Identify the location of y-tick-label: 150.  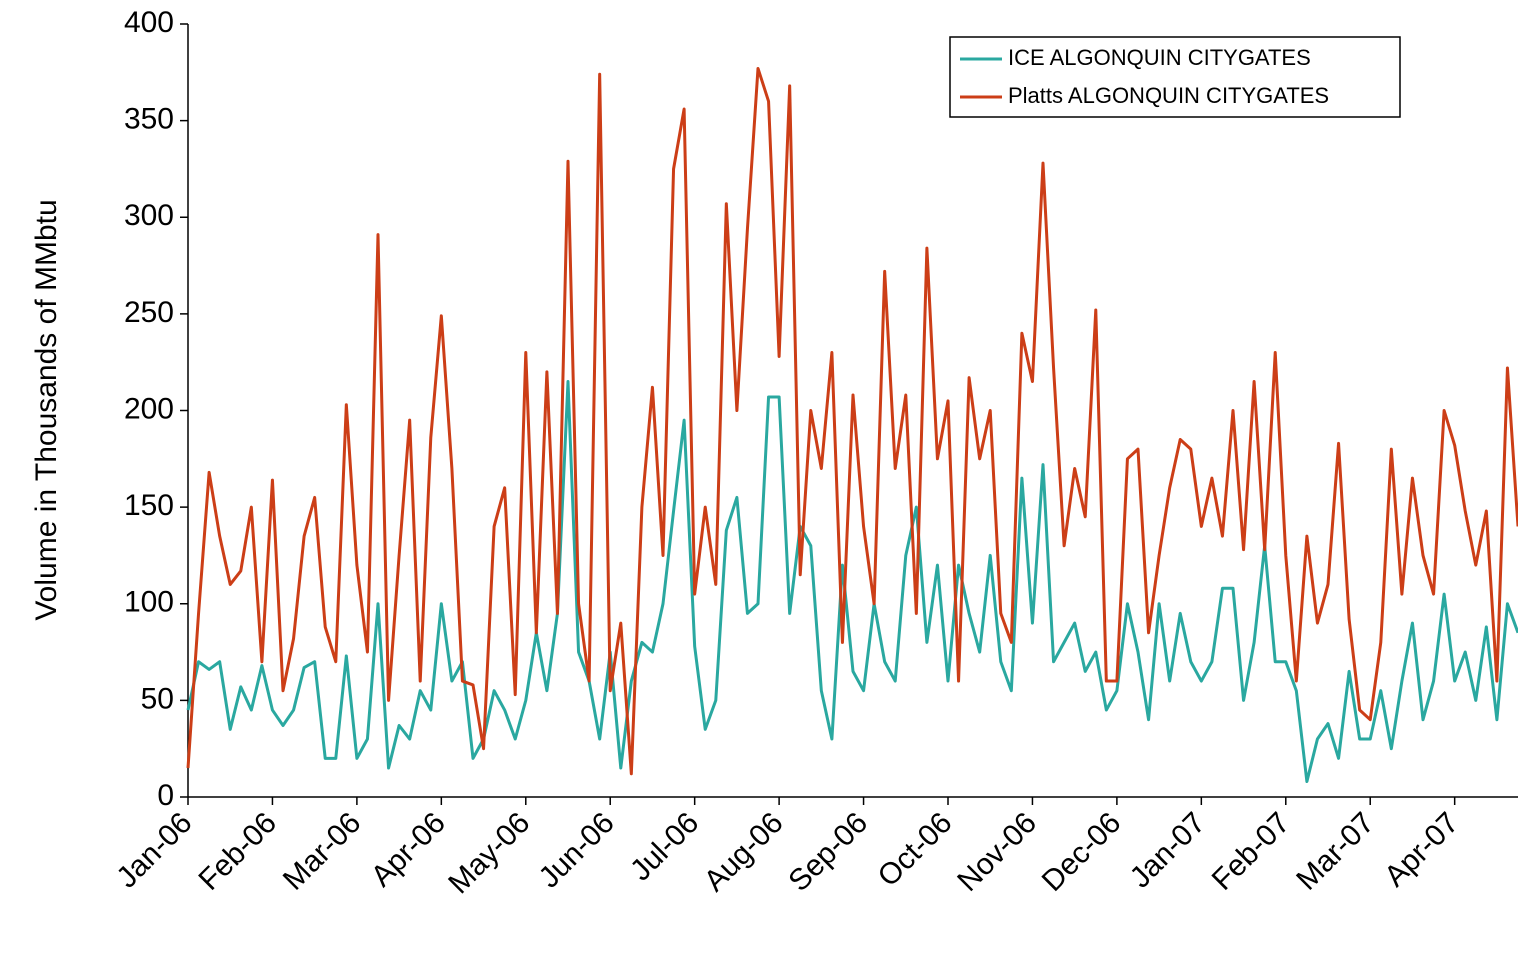
(149, 505).